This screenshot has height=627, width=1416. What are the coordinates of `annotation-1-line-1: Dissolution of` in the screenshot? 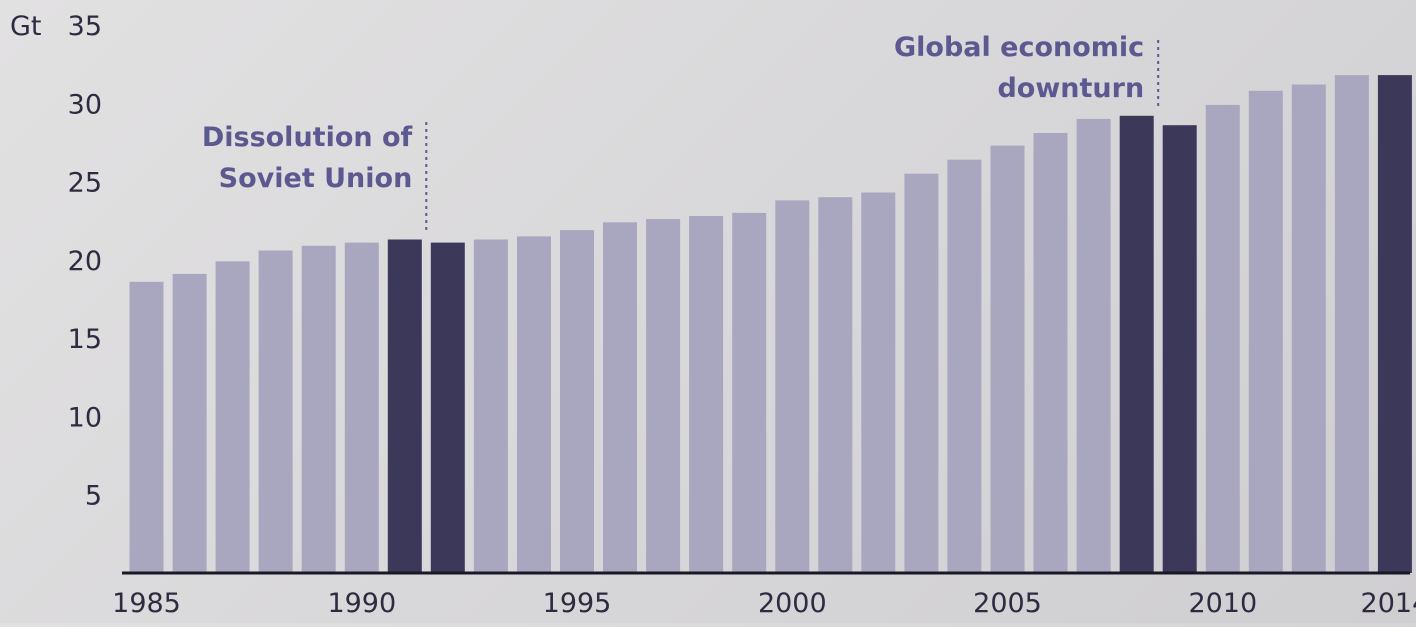 It's located at (307, 137).